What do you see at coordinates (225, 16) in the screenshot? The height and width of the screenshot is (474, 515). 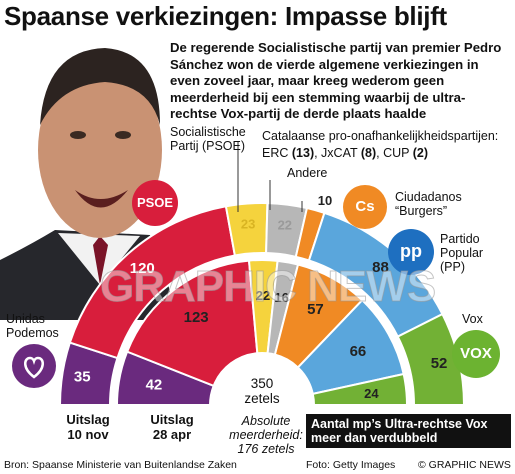 I see `page-title: Spaanse verkiezingen: Impasse blijft` at bounding box center [225, 16].